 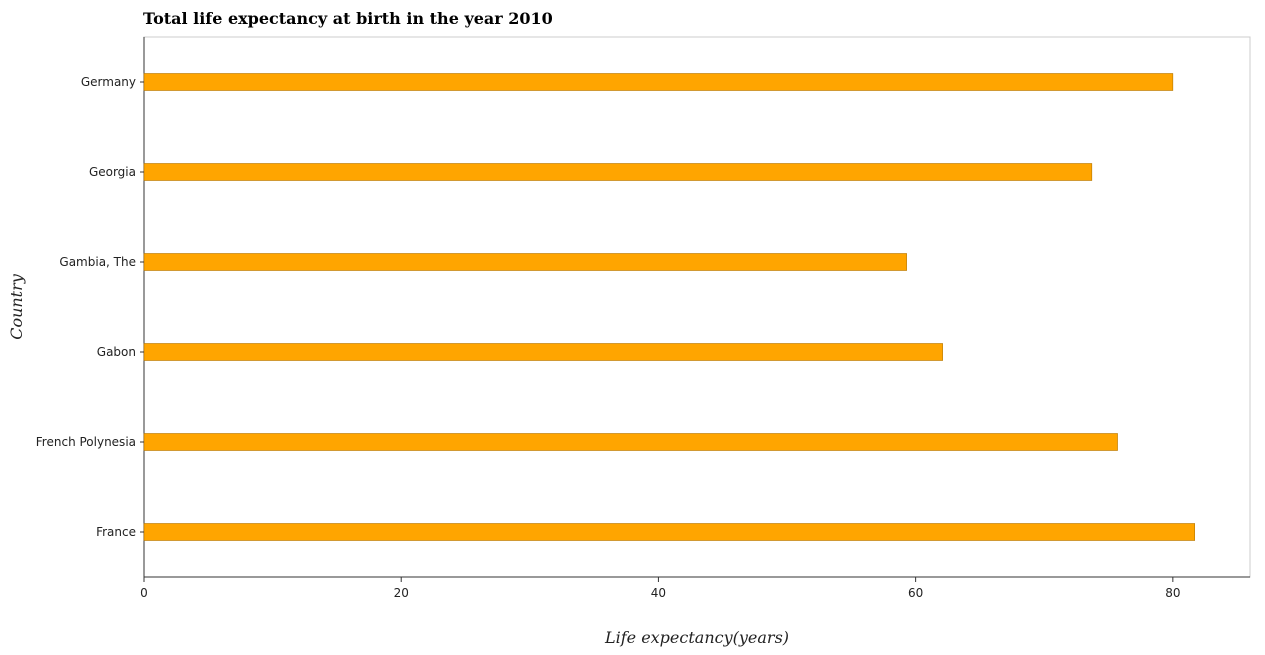 I want to click on x-tick-label: 60, so click(x=915, y=593).